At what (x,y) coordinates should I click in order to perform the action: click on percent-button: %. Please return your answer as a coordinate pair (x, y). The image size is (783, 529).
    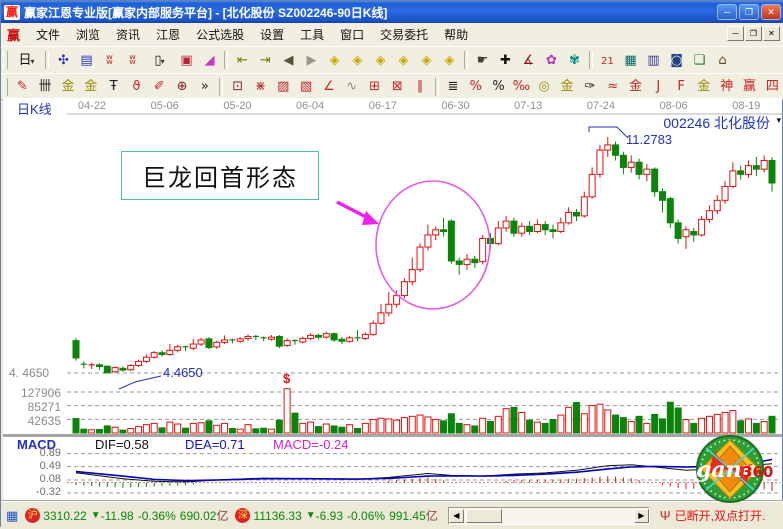
    Looking at the image, I should click on (499, 86).